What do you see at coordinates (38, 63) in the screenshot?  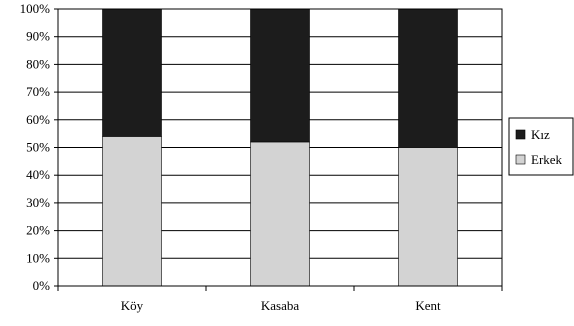 I see `y-tick-label: 80%` at bounding box center [38, 63].